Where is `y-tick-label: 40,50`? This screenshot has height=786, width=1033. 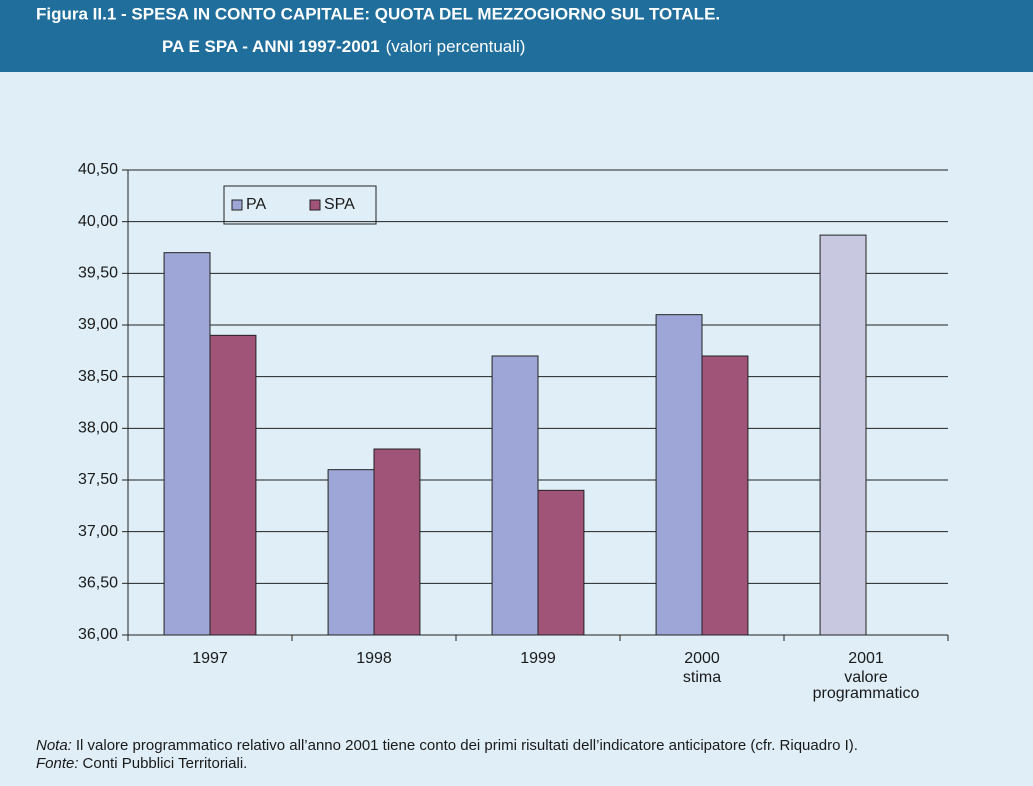
y-tick-label: 40,50 is located at coordinates (98, 169).